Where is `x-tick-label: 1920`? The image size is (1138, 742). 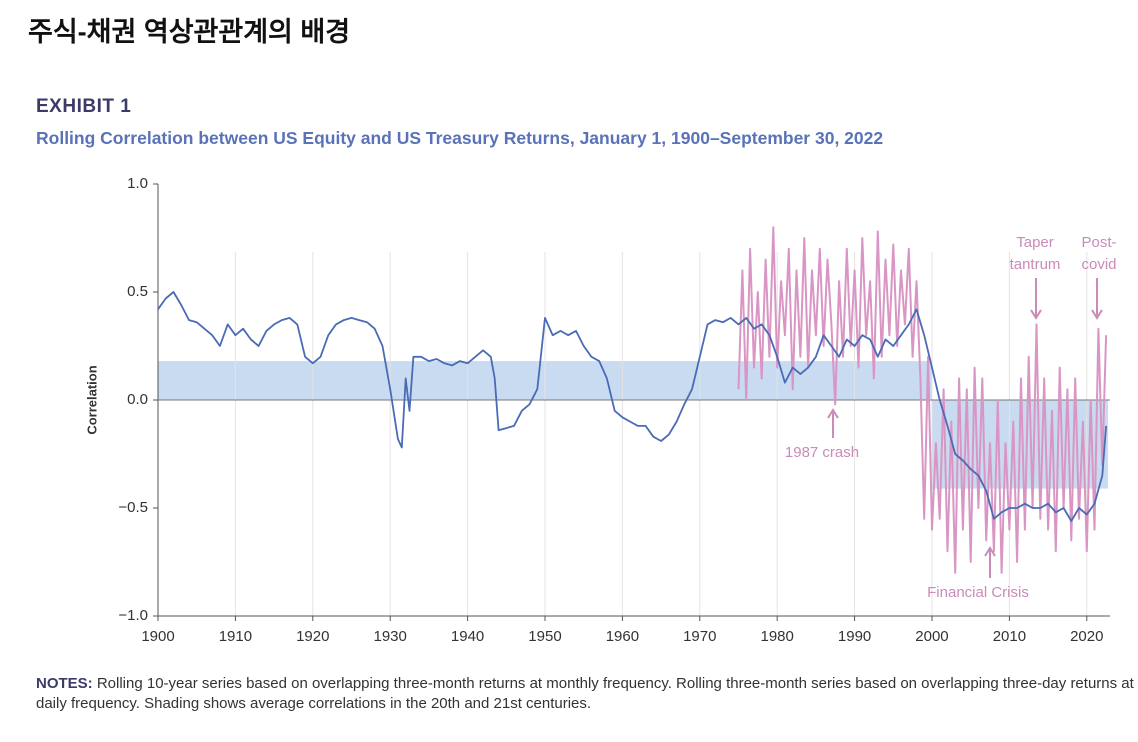
x-tick-label: 1920 is located at coordinates (312, 636).